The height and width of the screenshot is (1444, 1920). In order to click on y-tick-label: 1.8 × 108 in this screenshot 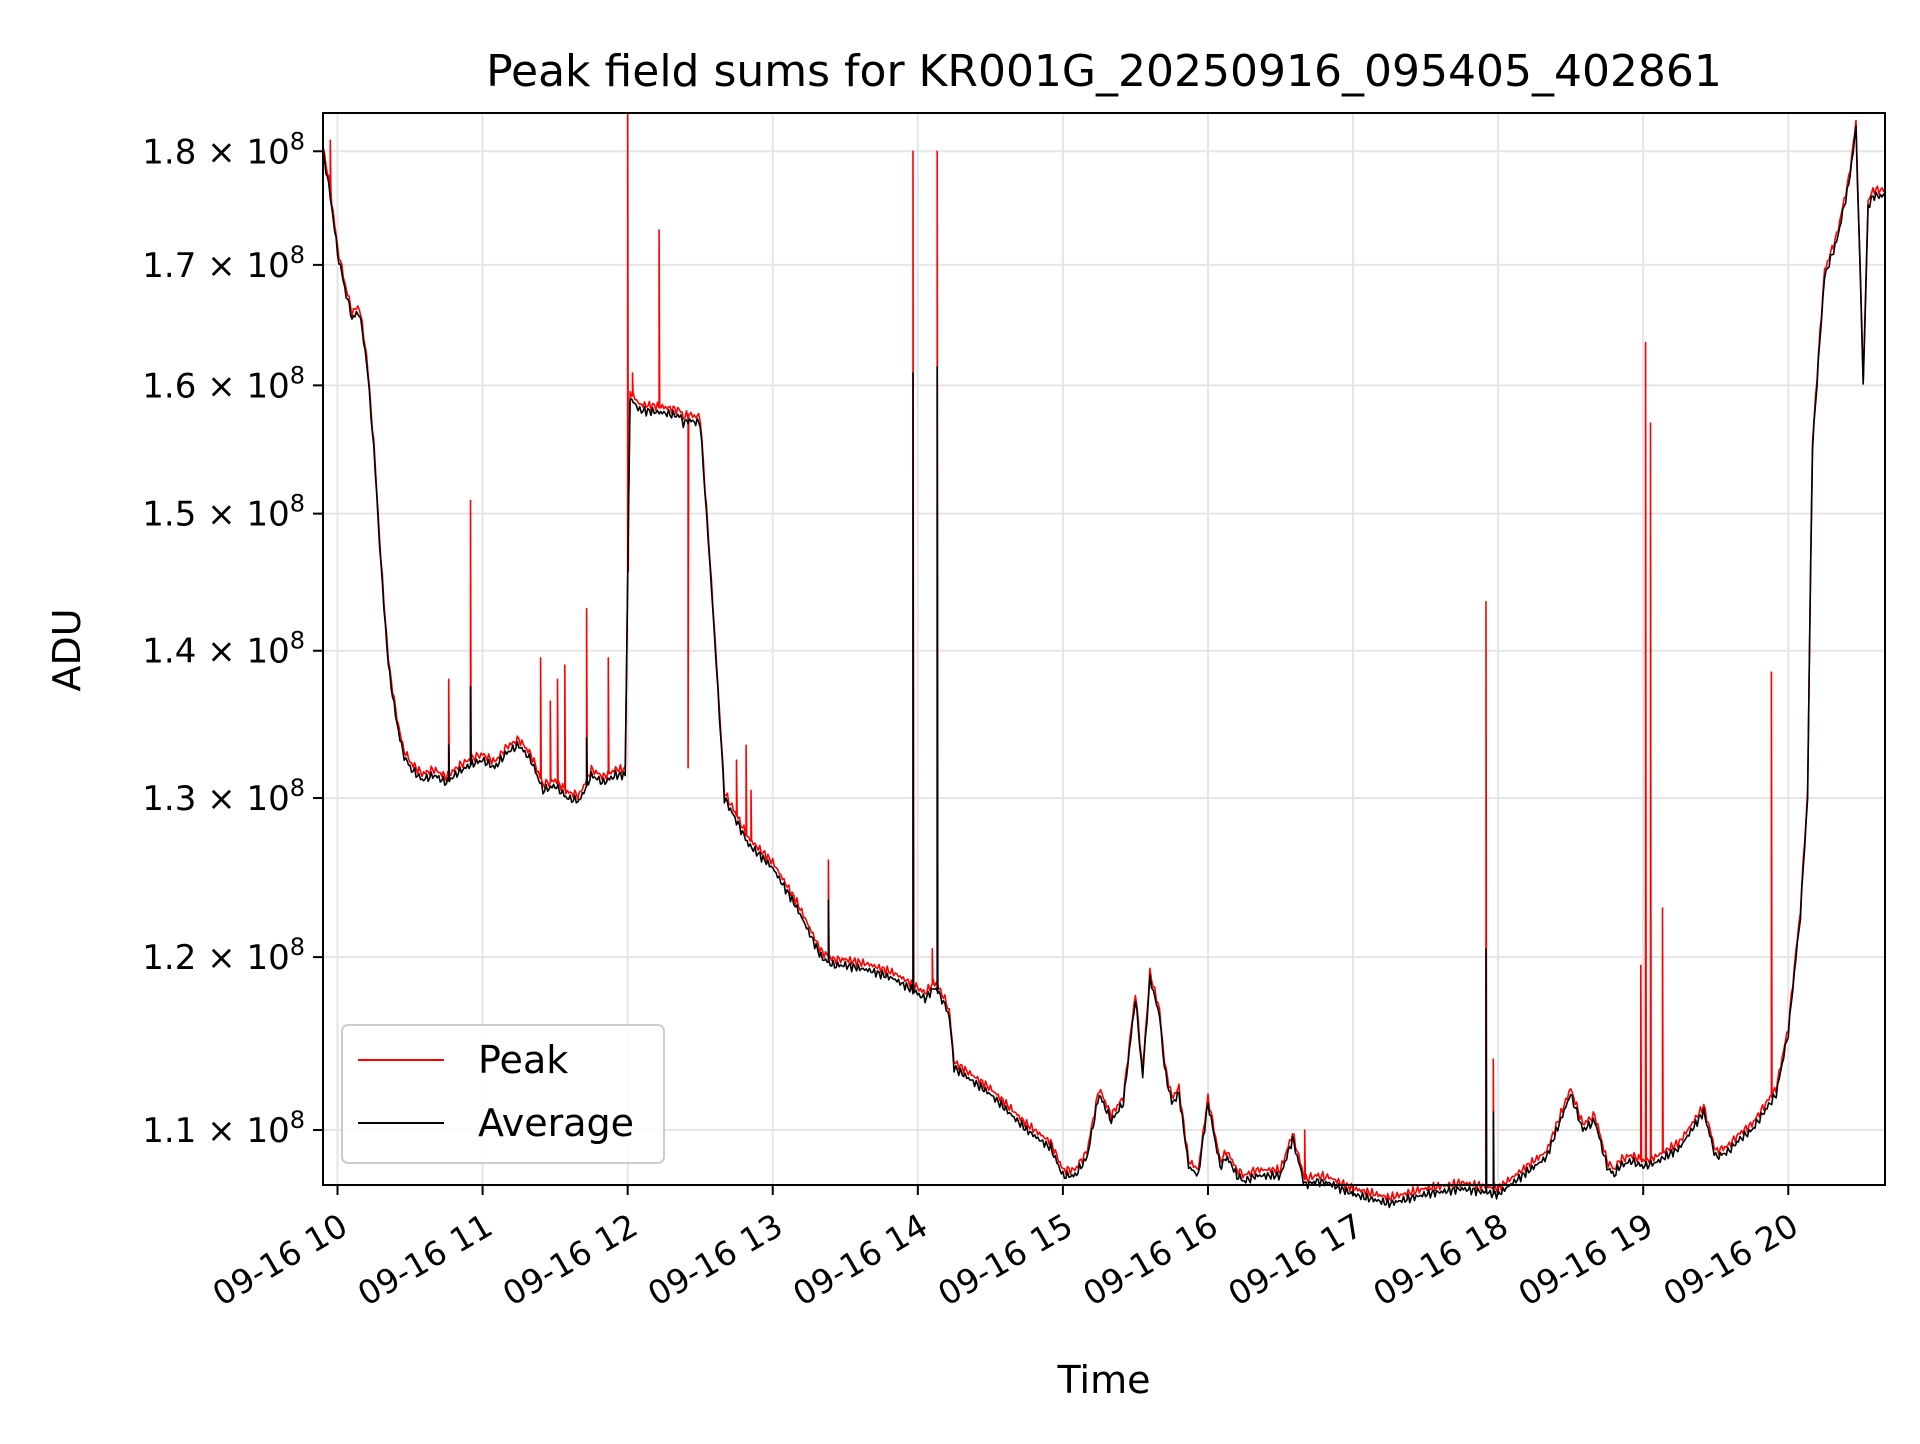, I will do `click(223, 149)`.